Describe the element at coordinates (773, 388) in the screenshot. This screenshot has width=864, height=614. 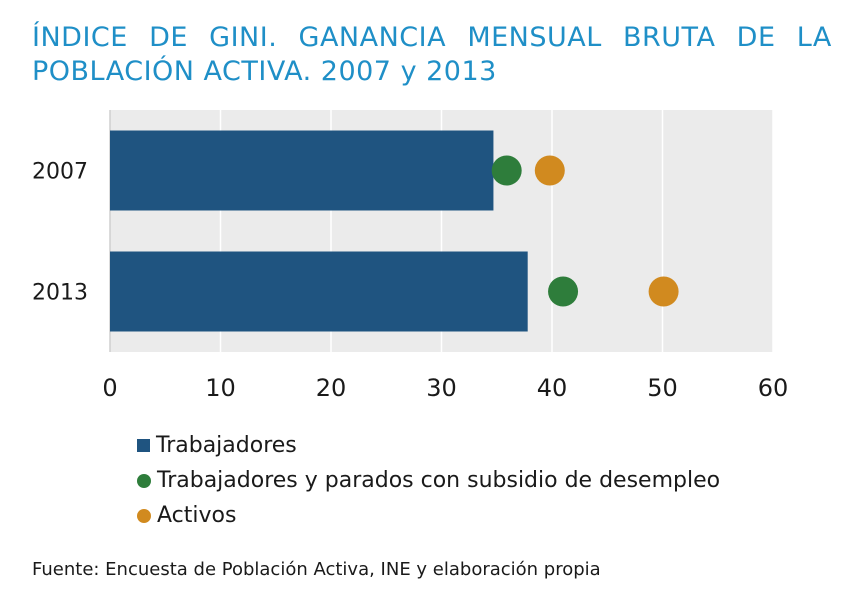
I see `x-tick-label: 60` at that location.